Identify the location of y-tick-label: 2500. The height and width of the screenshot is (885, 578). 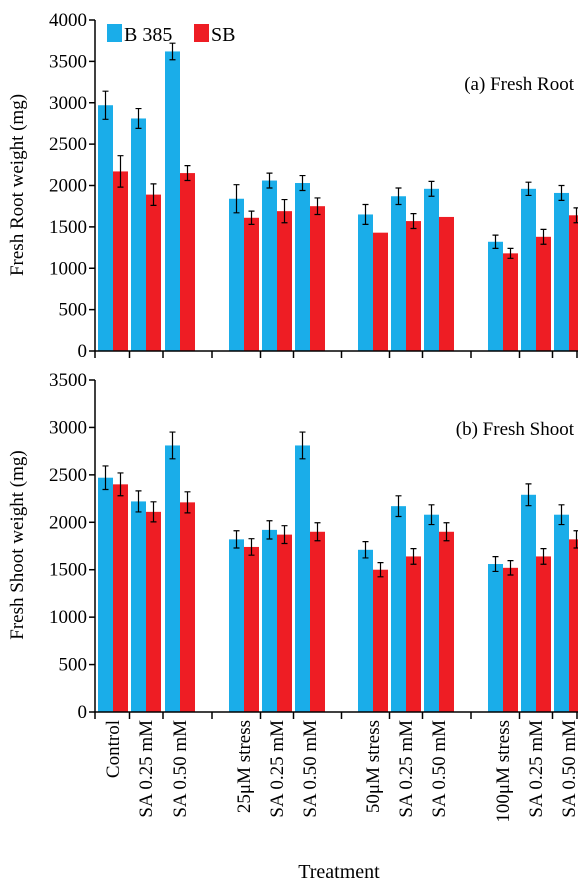
(68, 475).